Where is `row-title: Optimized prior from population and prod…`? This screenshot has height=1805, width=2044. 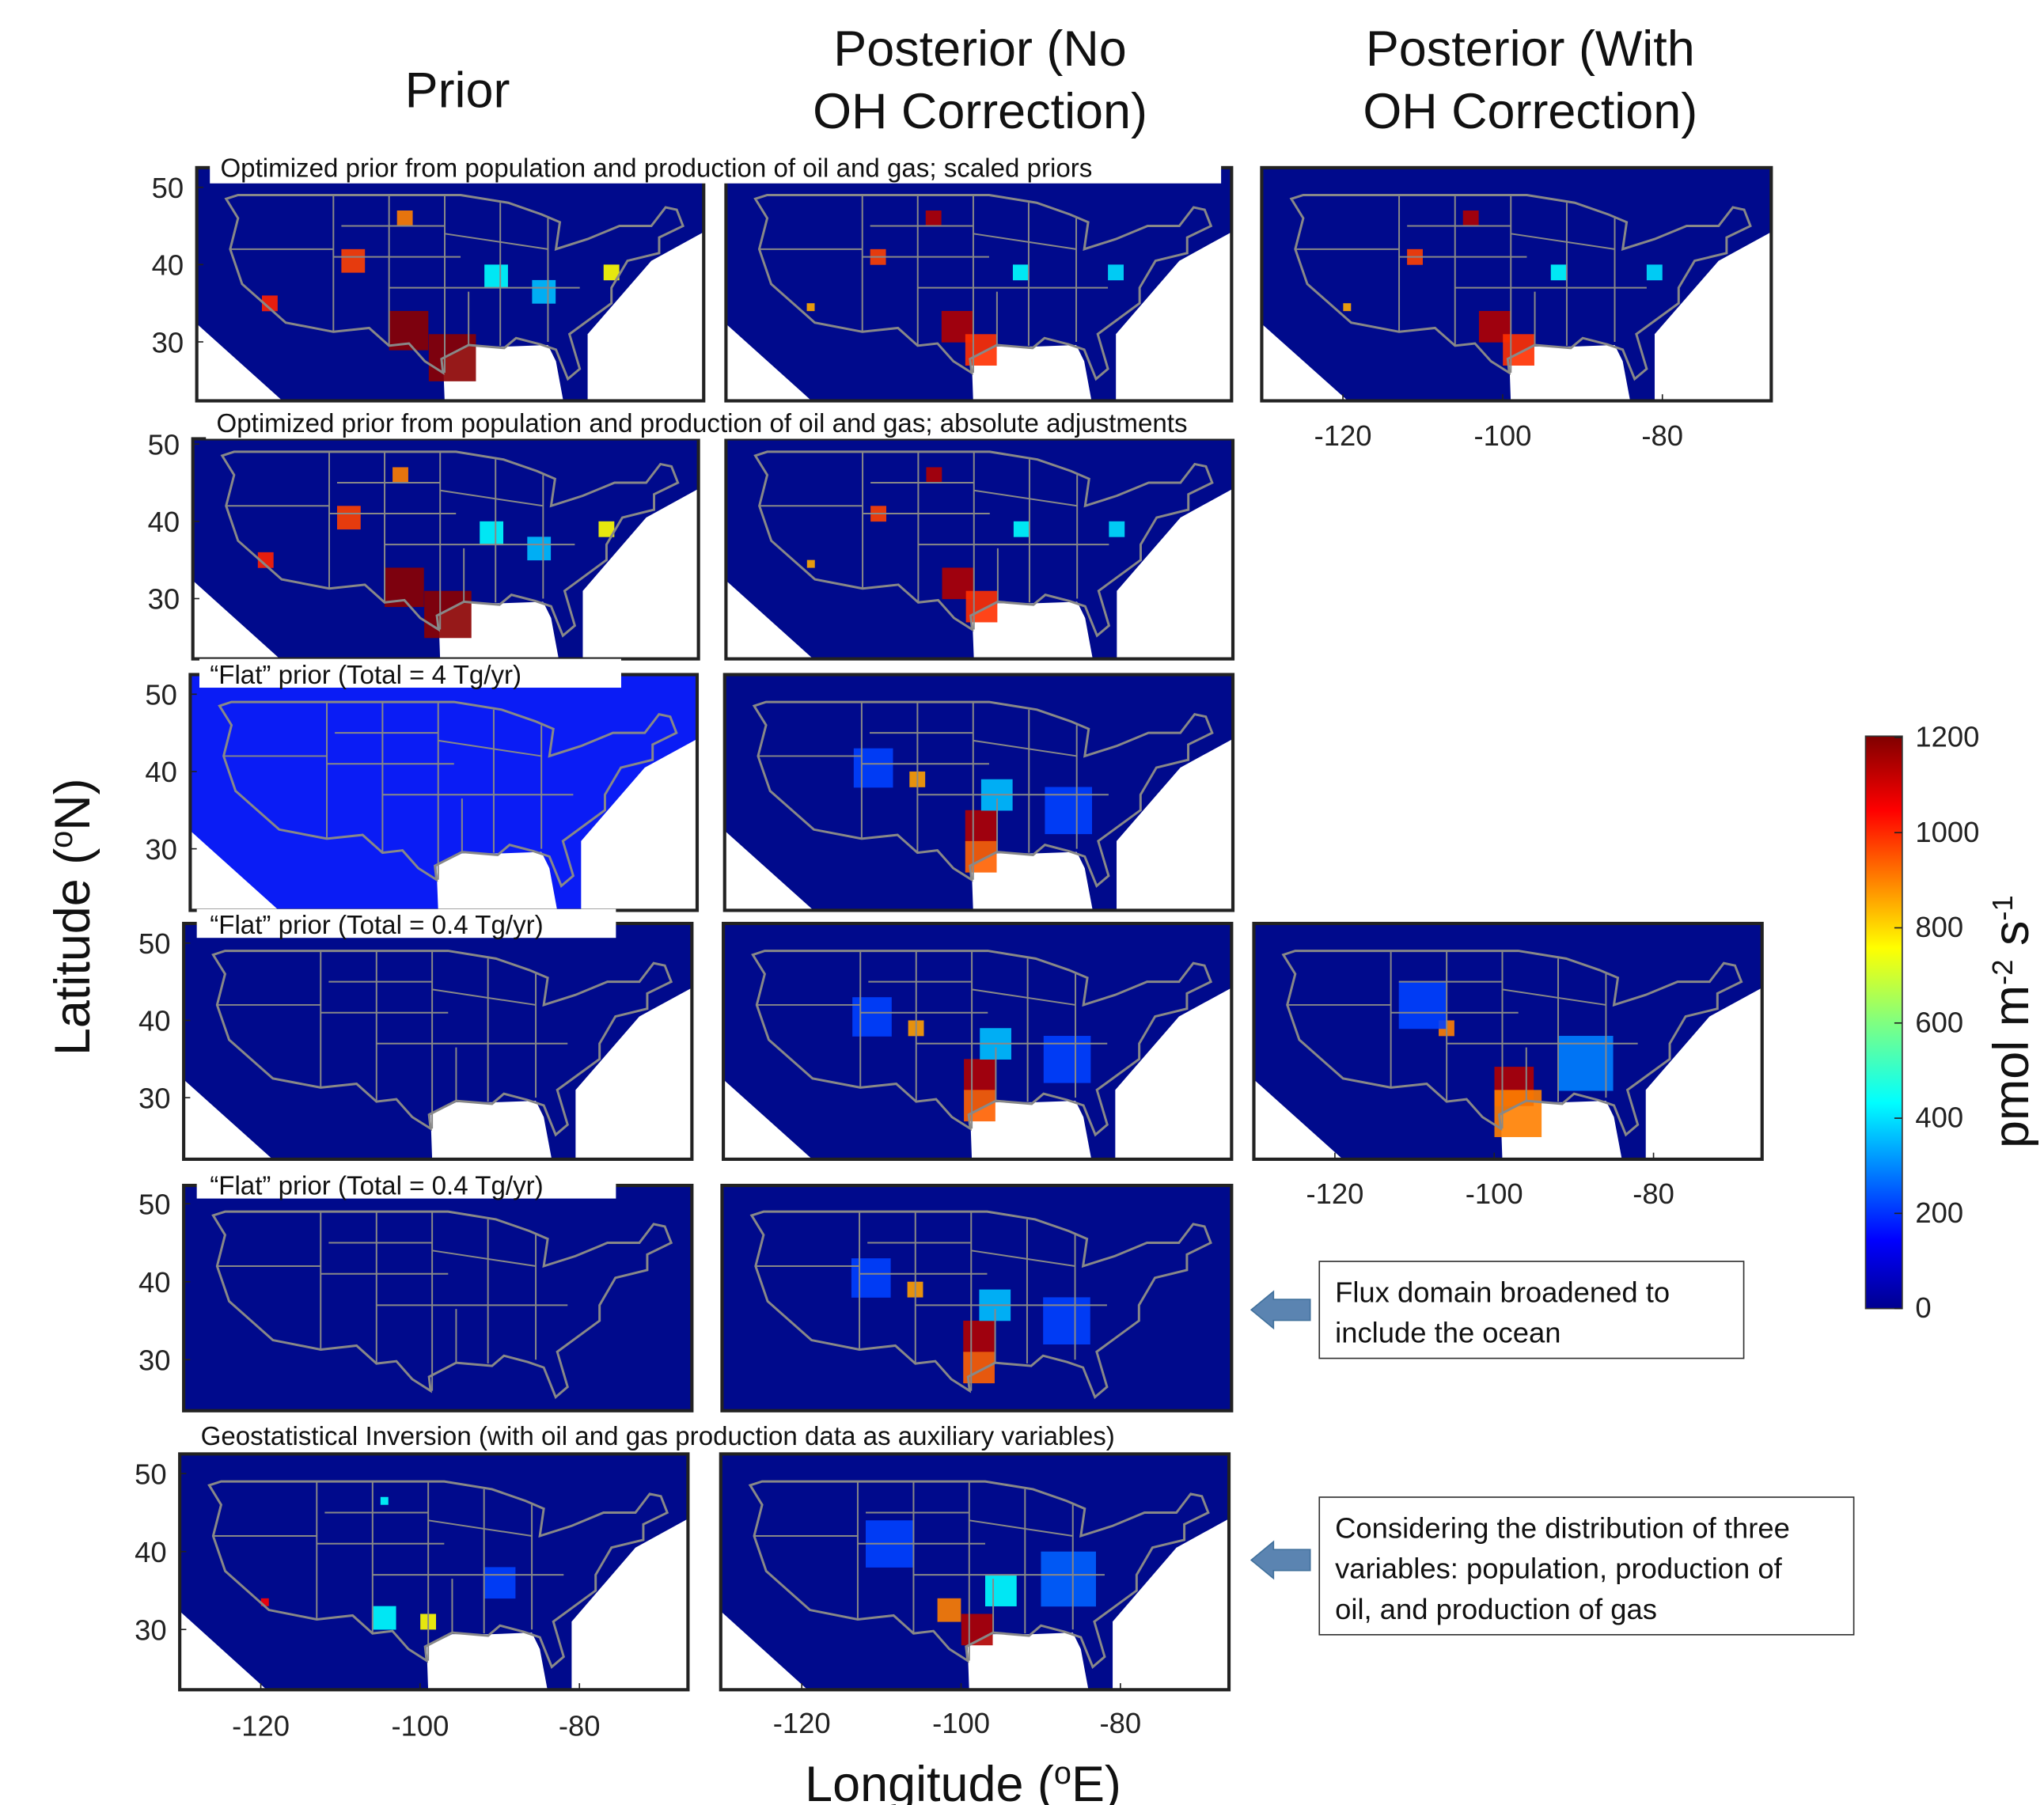
row-title: Optimized prior from population and prod… is located at coordinates (656, 168).